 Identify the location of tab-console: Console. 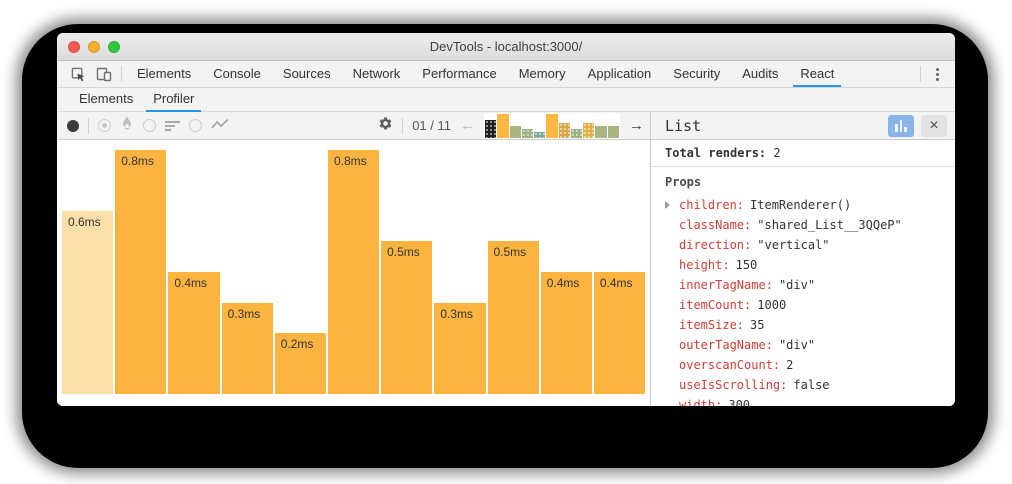
(237, 73).